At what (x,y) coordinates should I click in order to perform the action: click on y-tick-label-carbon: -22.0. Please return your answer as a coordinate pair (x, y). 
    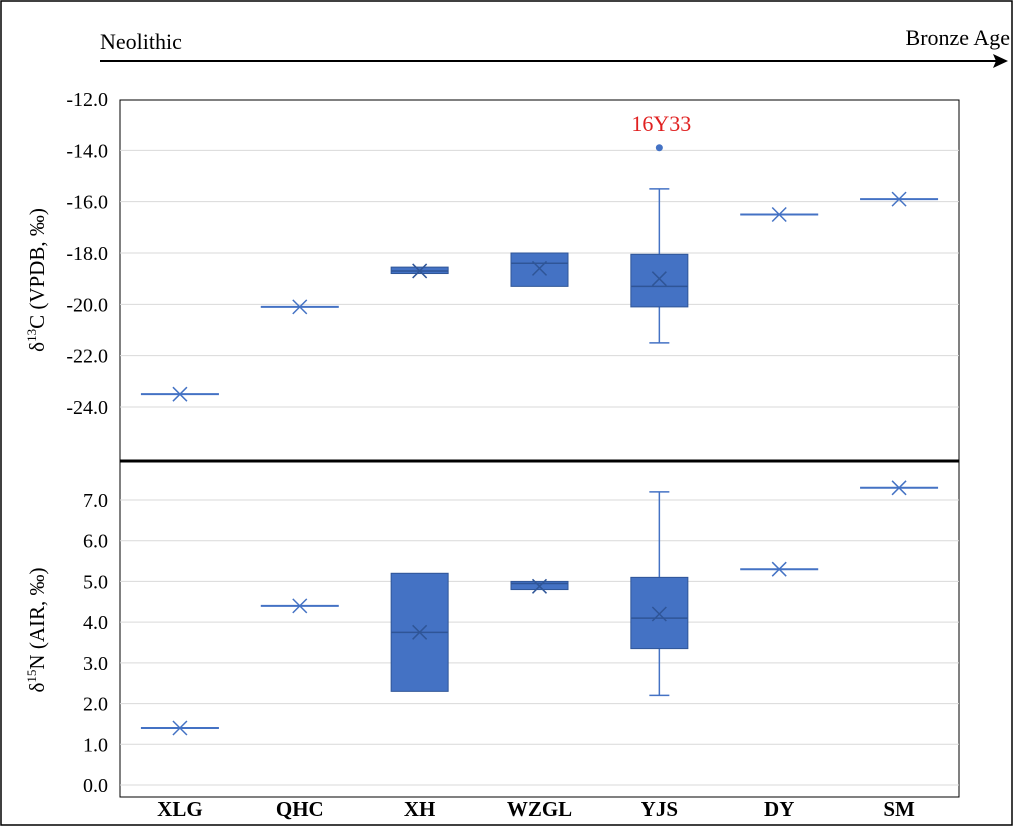
    Looking at the image, I should click on (87, 357).